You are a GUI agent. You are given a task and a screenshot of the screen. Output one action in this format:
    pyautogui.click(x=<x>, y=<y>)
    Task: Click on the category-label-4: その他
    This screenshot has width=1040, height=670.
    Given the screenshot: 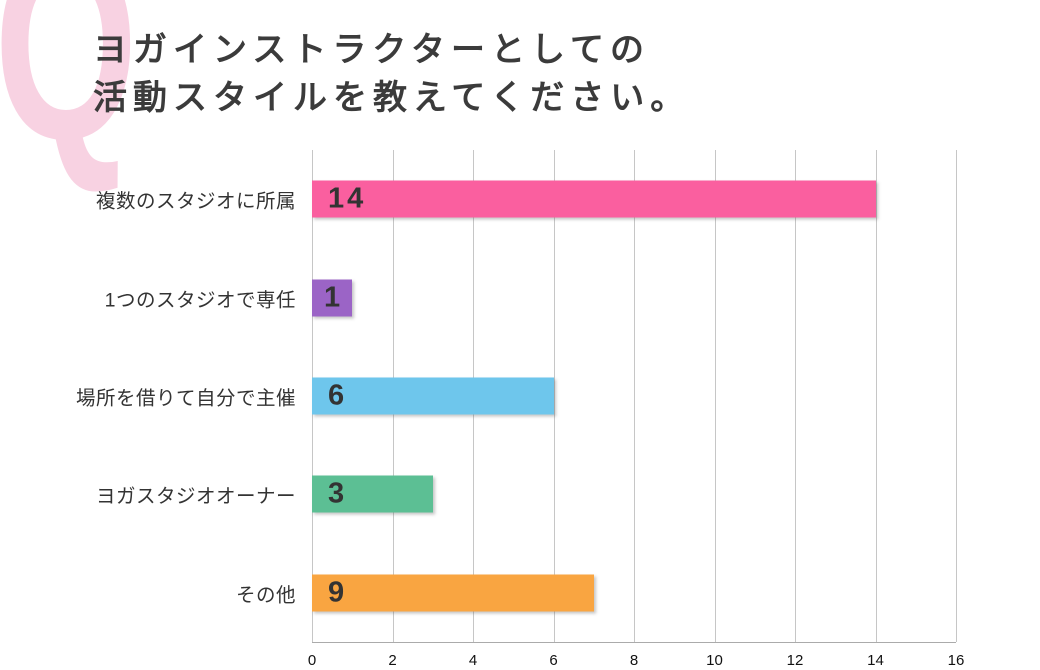 What is the action you would take?
    pyautogui.click(x=265, y=595)
    